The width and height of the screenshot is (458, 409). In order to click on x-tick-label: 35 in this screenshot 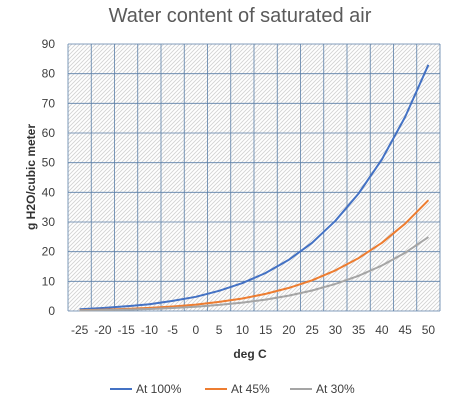, I will do `click(359, 330)`.